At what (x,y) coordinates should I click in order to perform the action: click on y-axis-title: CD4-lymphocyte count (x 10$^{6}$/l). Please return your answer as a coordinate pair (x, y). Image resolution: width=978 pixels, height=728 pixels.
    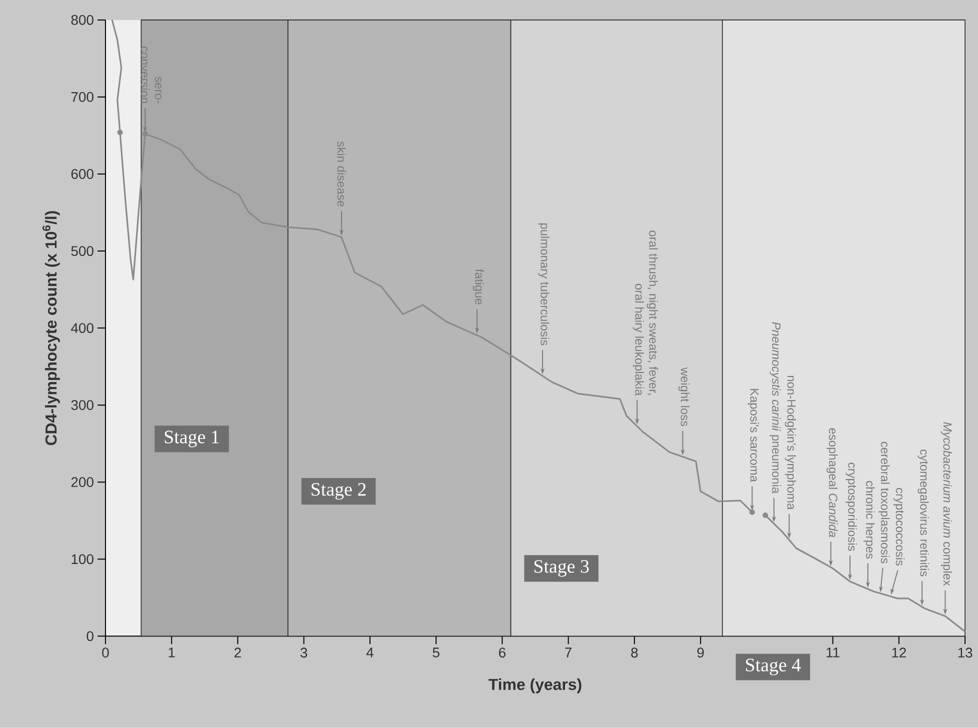
    Looking at the image, I should click on (51, 328).